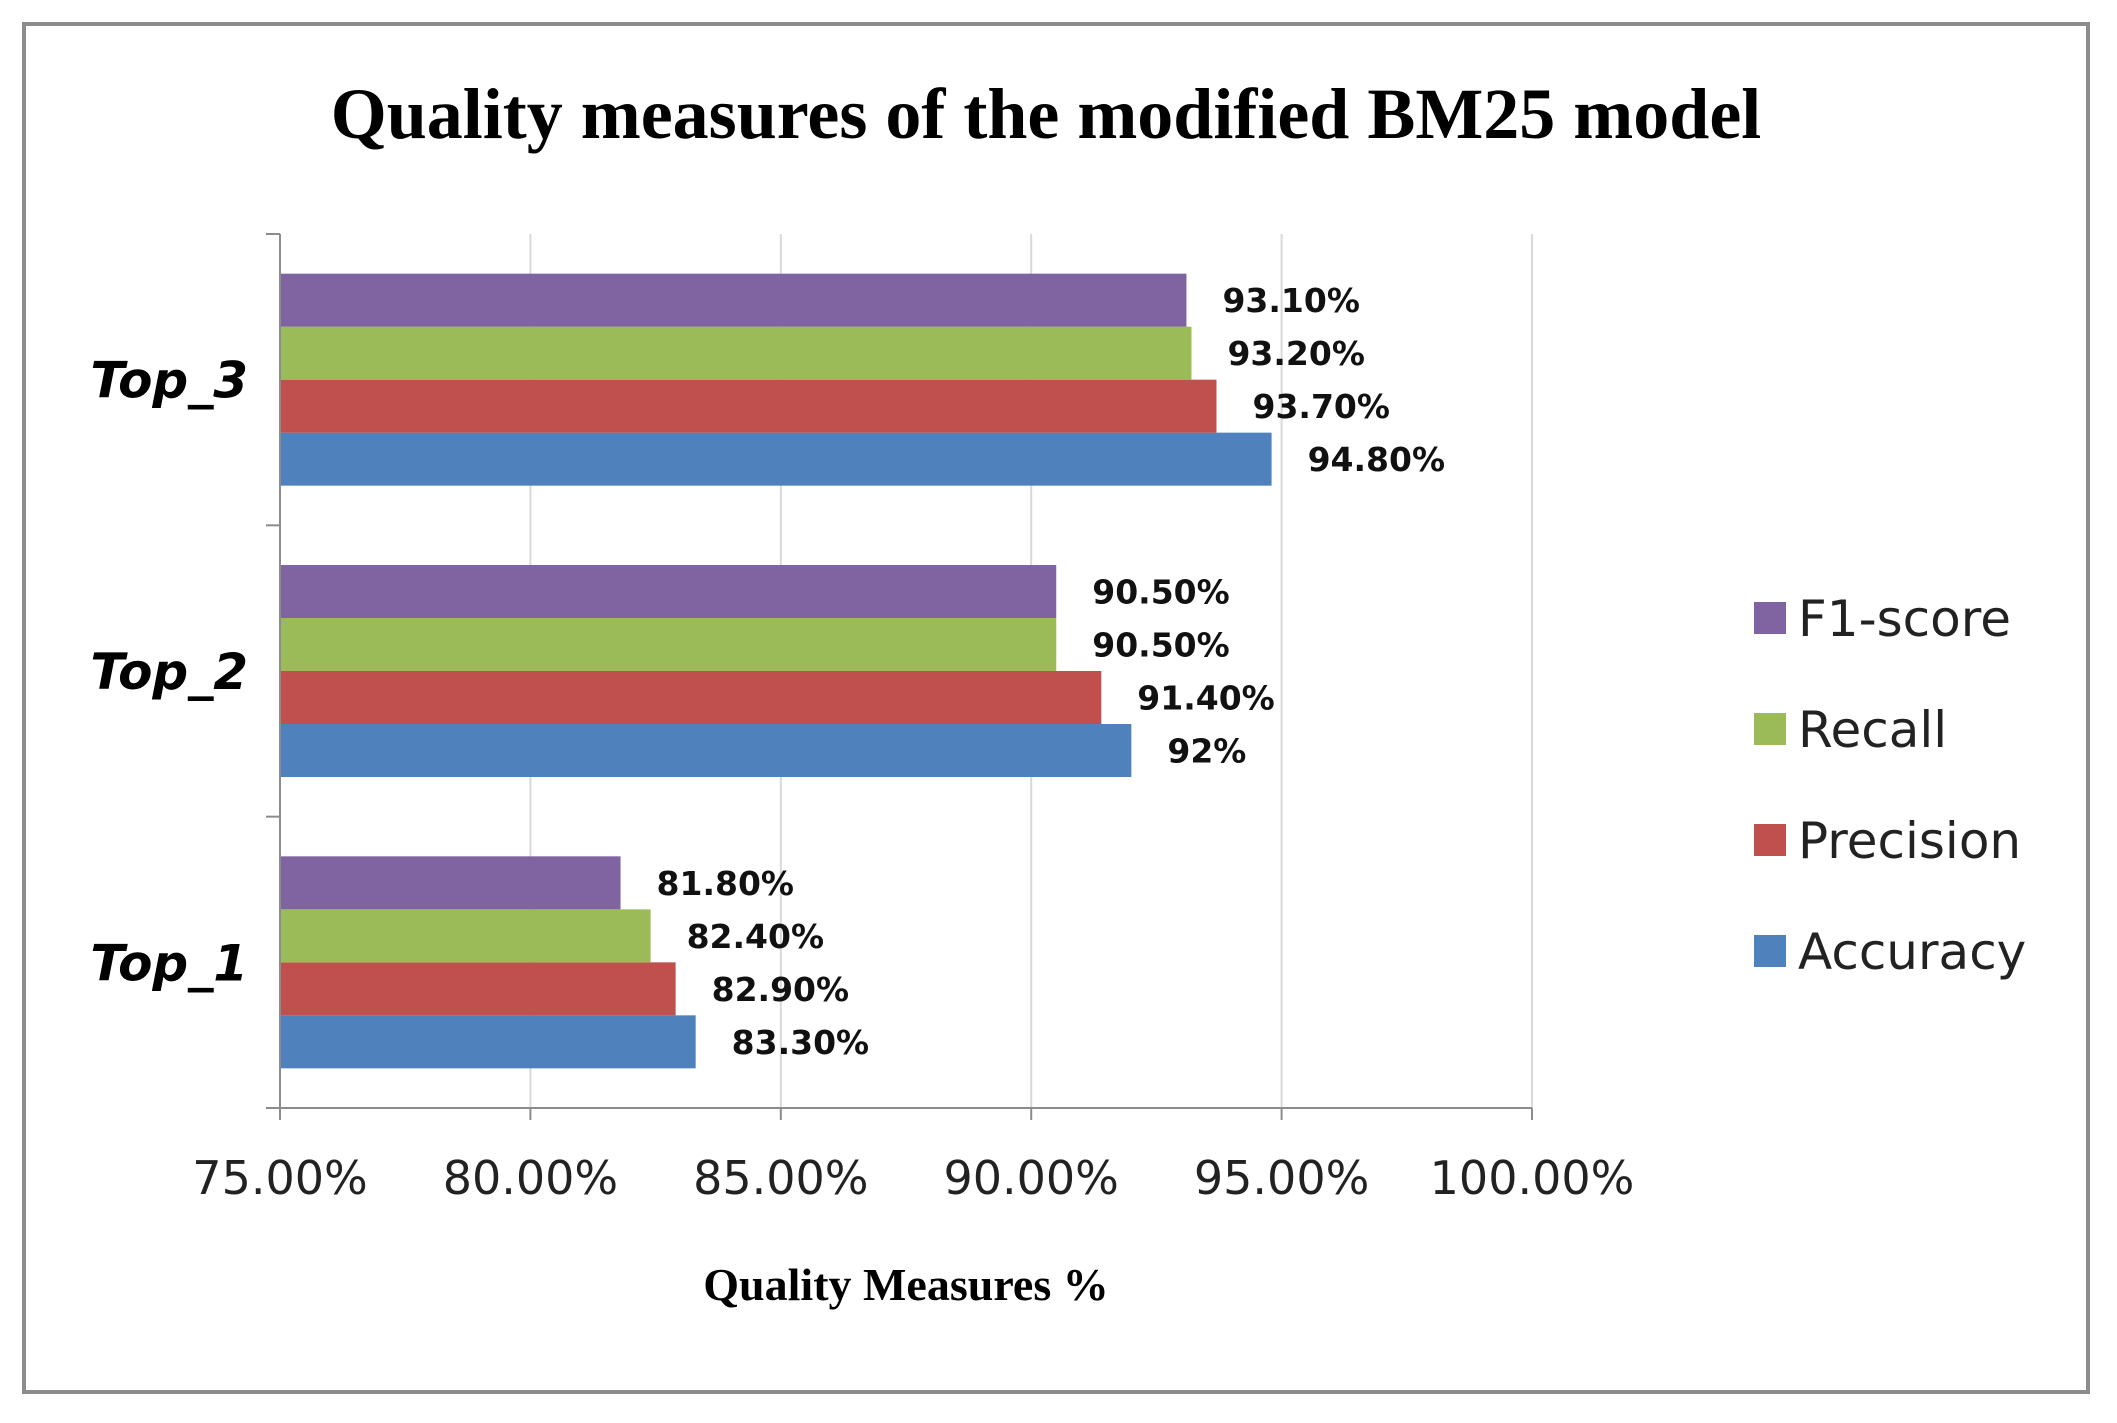 The width and height of the screenshot is (2117, 1423). I want to click on x-tick-label: 90.00%, so click(1030, 1178).